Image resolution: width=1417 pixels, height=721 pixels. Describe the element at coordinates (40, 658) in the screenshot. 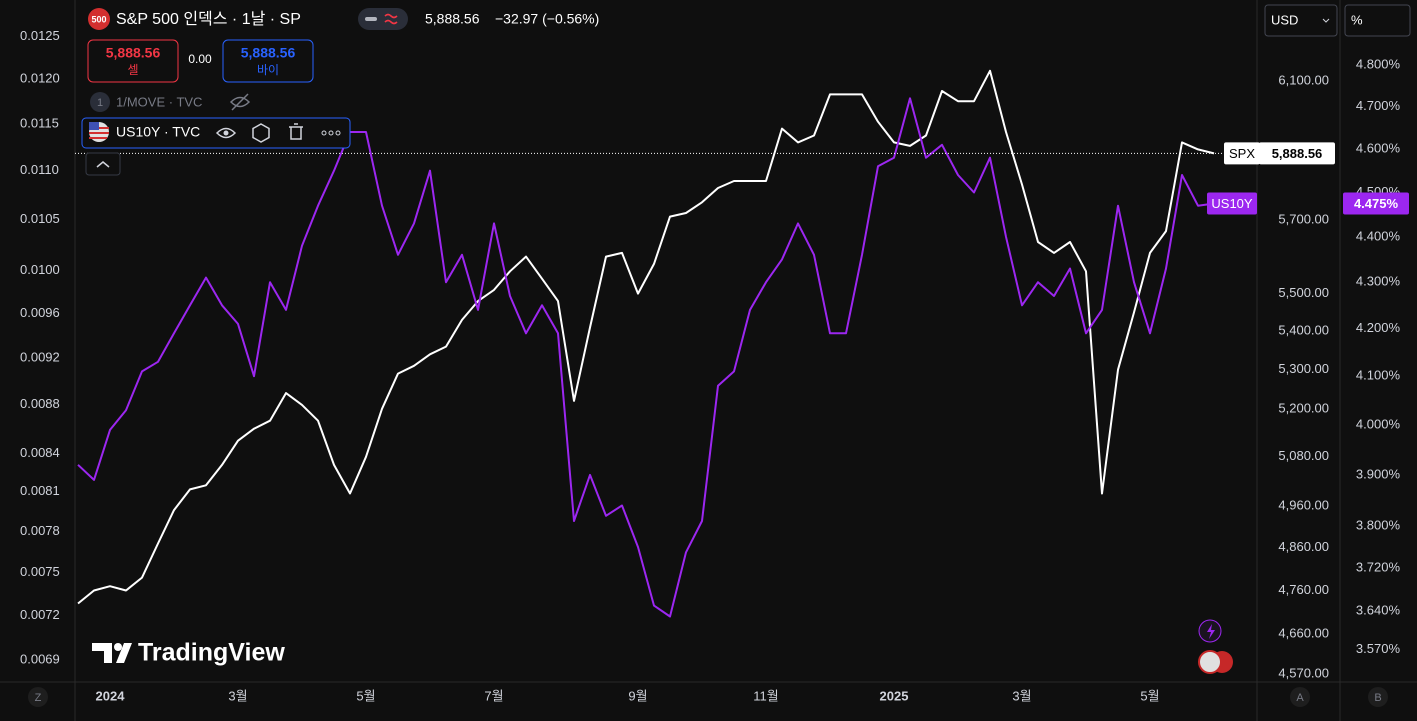

I see `y-tick-label: 0.0069` at that location.